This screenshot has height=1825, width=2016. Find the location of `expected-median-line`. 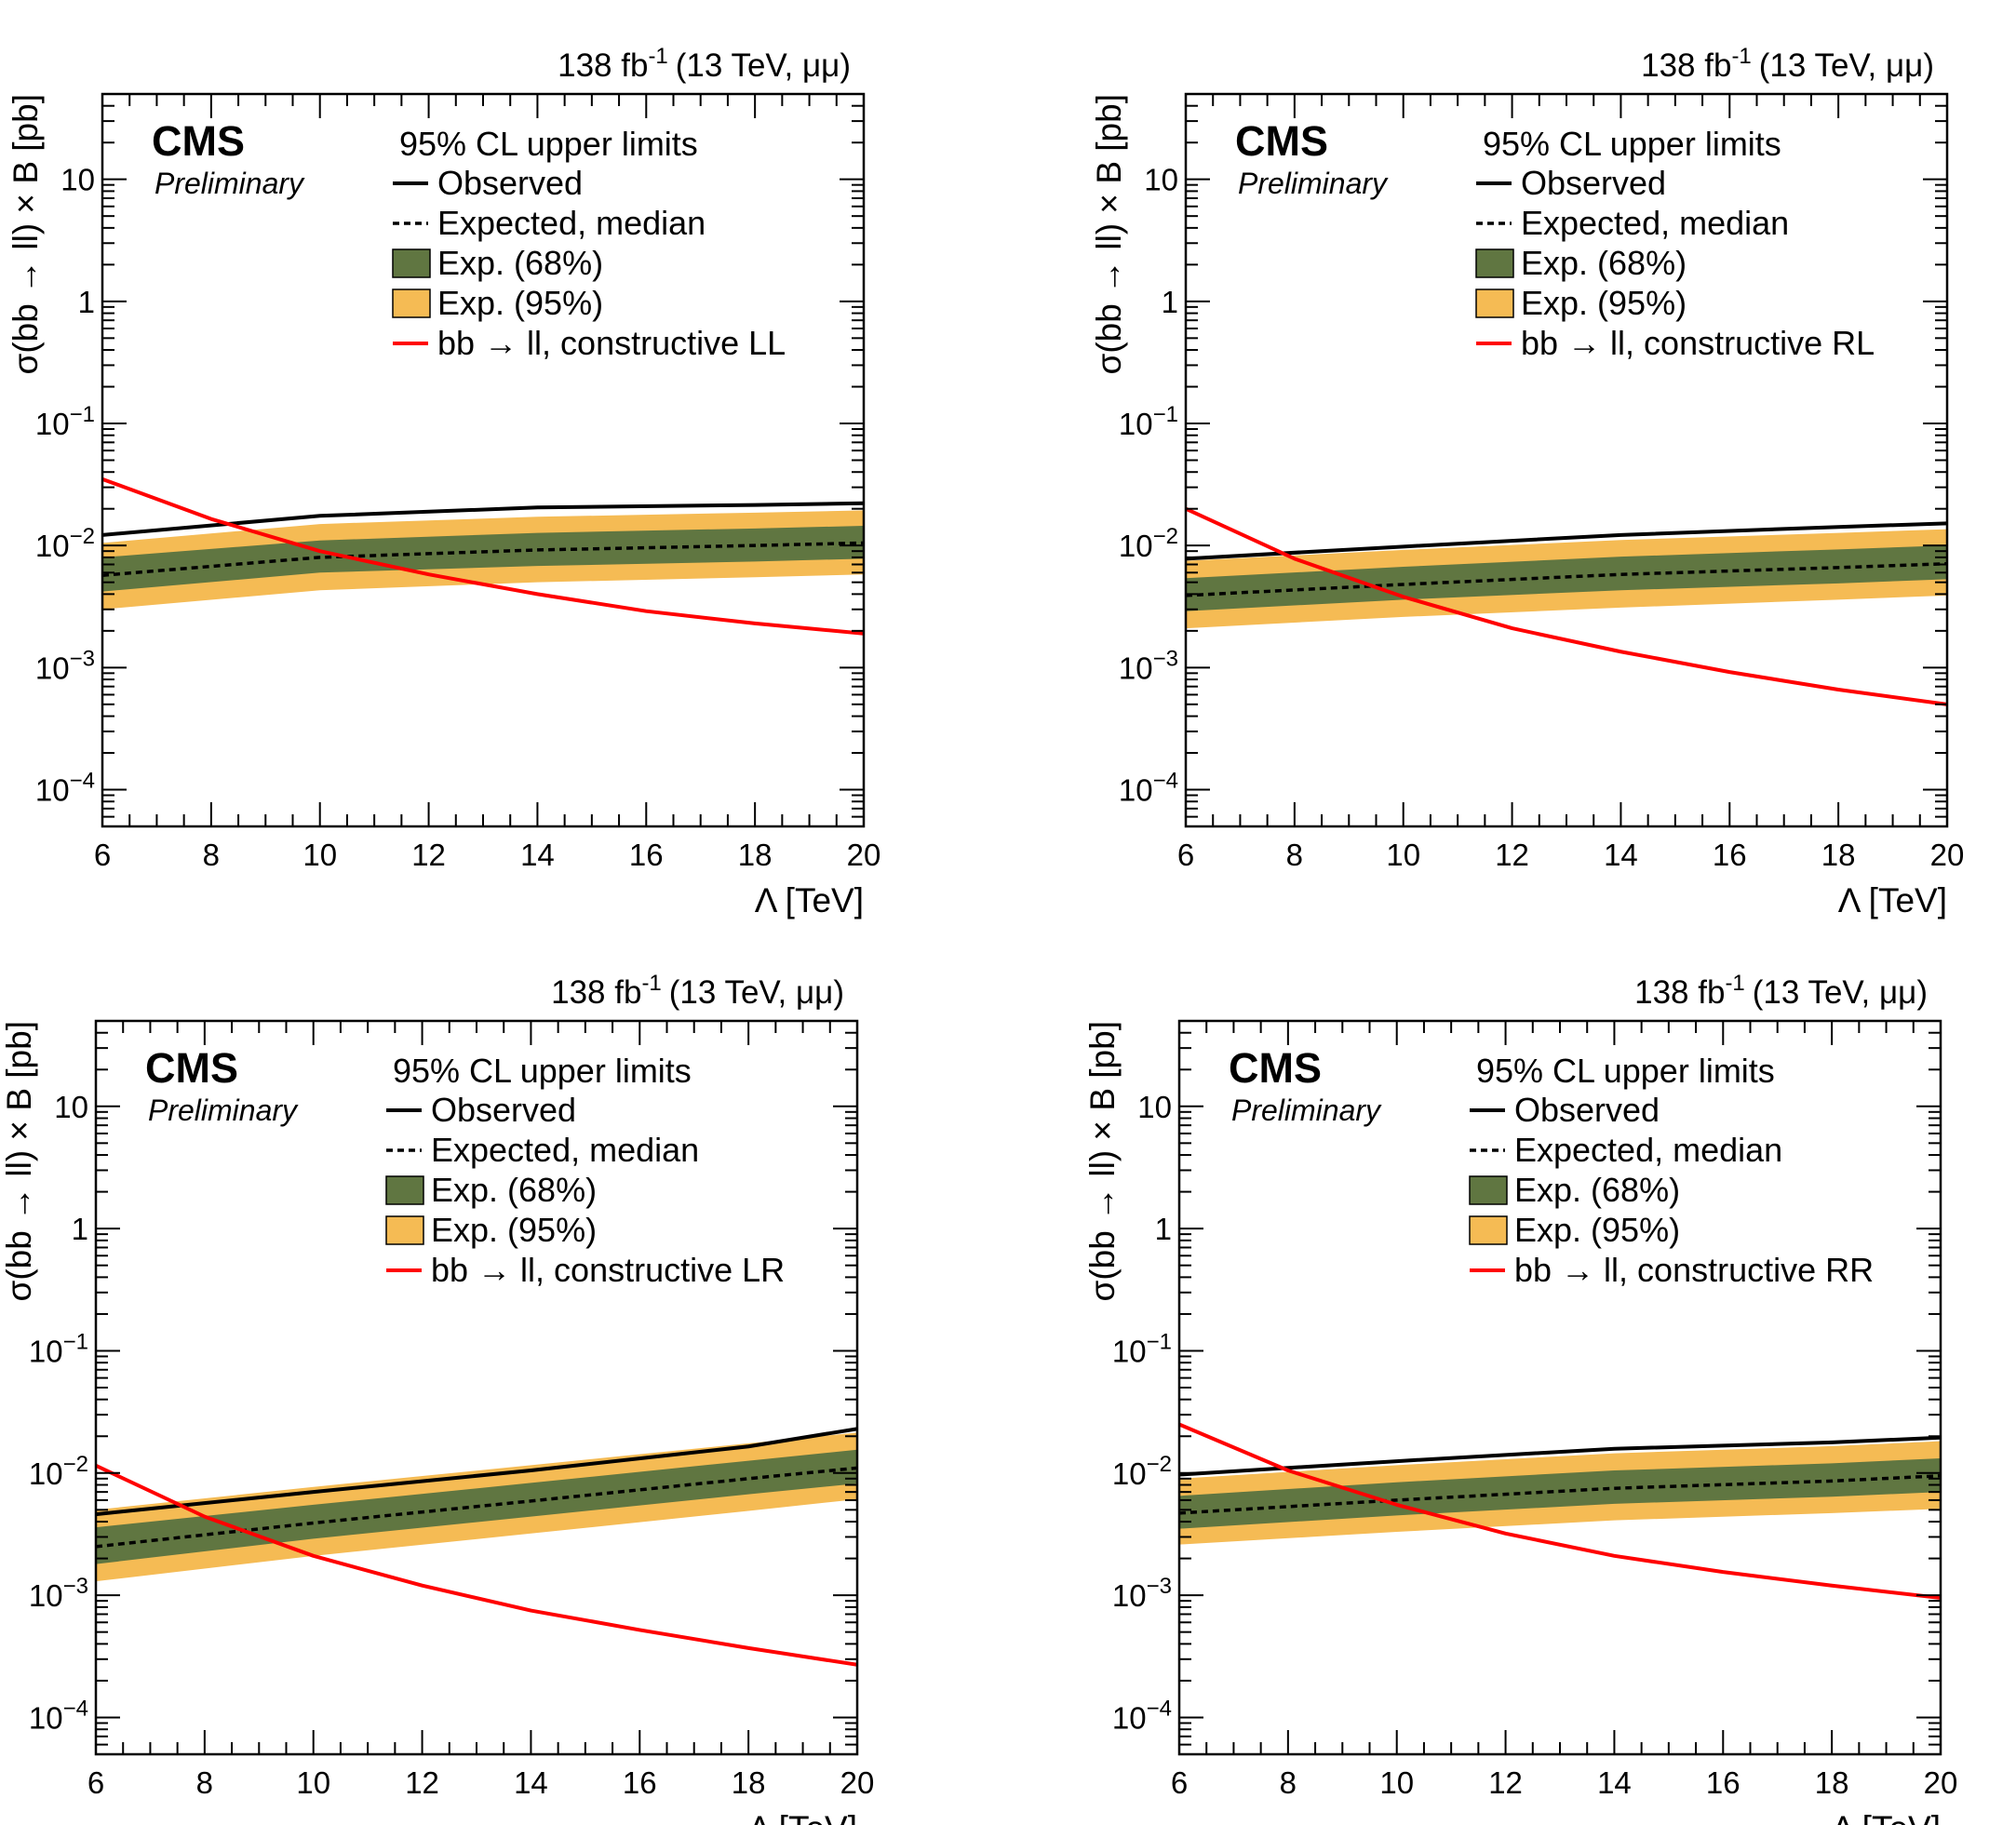

expected-median-line is located at coordinates (483, 559).